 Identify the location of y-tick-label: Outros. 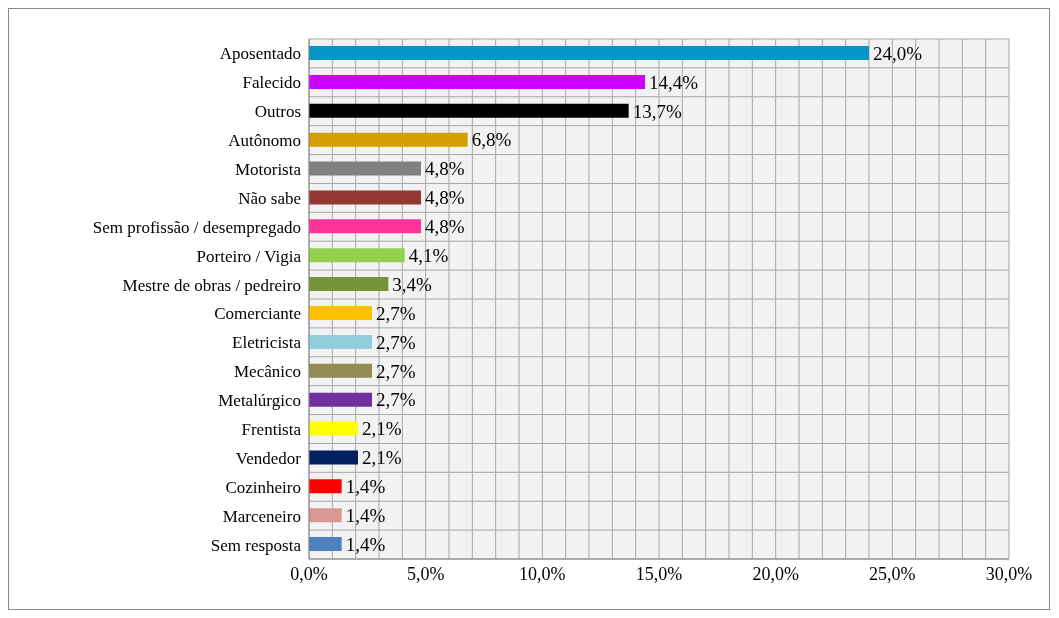
(277, 112).